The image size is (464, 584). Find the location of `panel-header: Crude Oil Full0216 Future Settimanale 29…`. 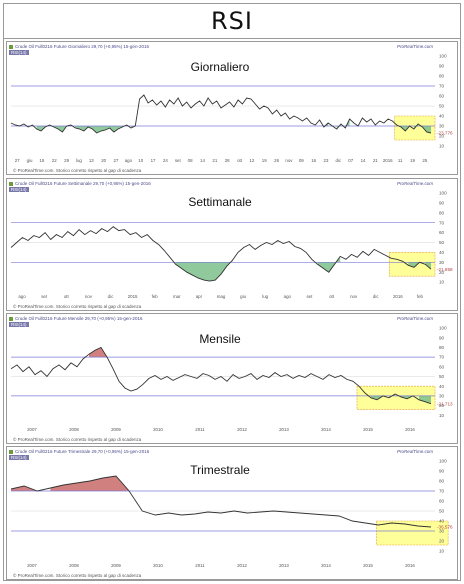

panel-header: Crude Oil Full0216 Future Settimanale 29… is located at coordinates (80, 183).